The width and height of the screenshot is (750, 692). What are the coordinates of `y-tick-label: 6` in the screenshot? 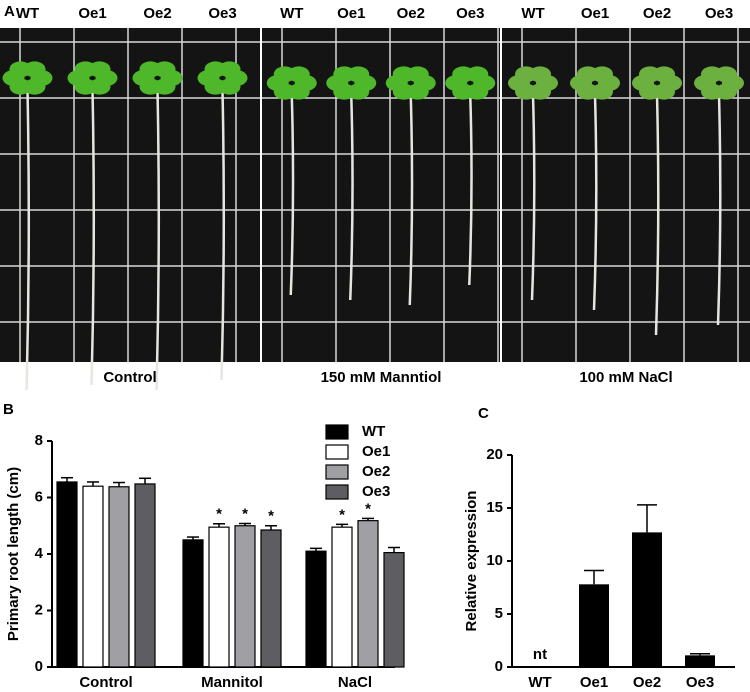 It's located at (39, 496).